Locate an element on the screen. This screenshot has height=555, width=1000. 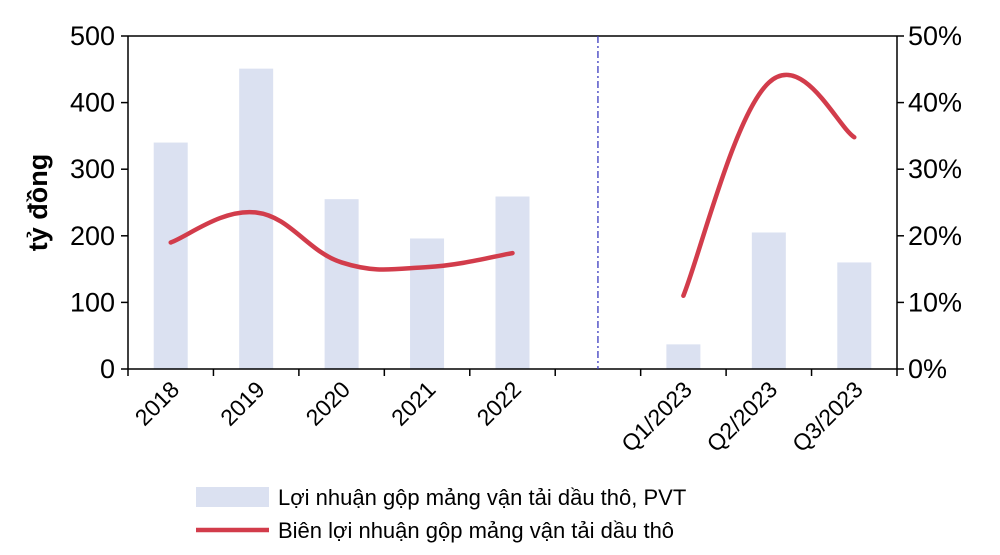
y2-tick-label: 50% is located at coordinates (935, 36).